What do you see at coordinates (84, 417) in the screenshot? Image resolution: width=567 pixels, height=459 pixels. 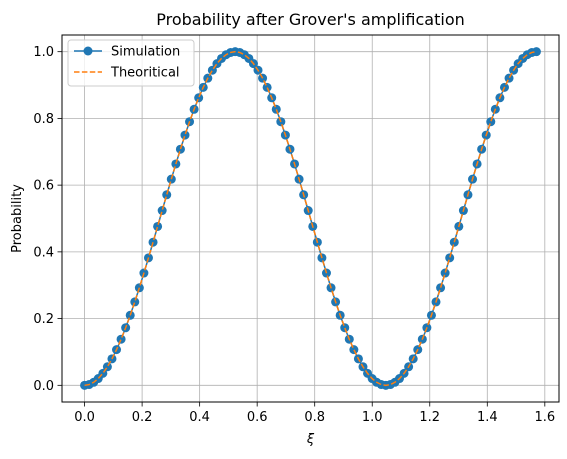 I see `x-tick-label: 0.0` at bounding box center [84, 417].